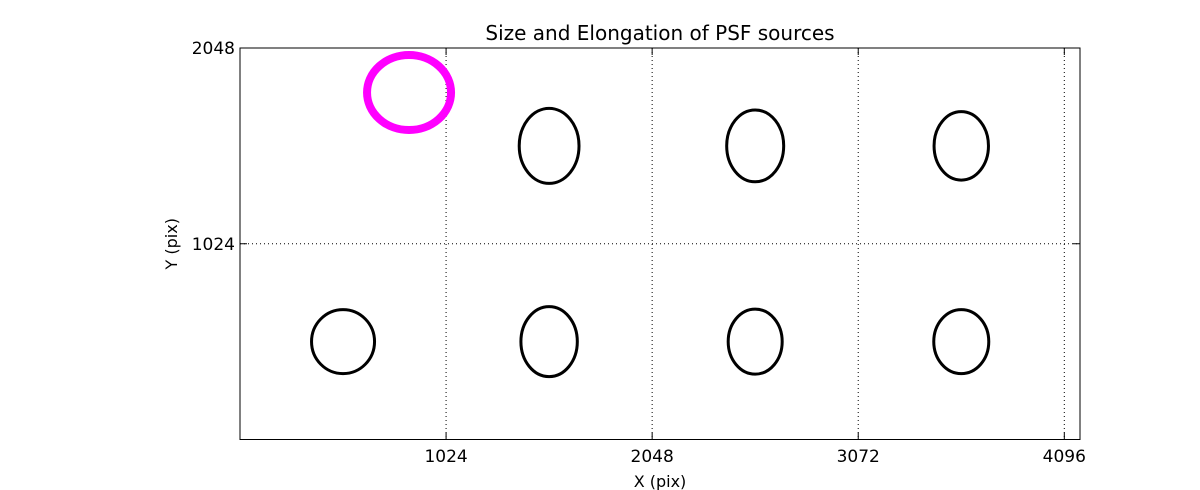  Describe the element at coordinates (660, 481) in the screenshot. I see `x-axis-label: X (pix)` at that location.